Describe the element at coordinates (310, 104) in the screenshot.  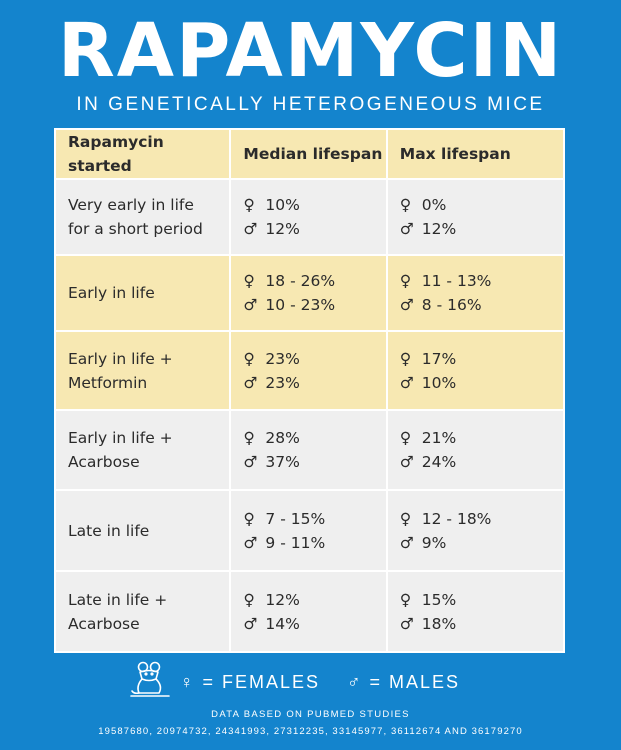
I see `page-subtitle: IN GENETICALLY HETEROGENEOUS MICE` at that location.